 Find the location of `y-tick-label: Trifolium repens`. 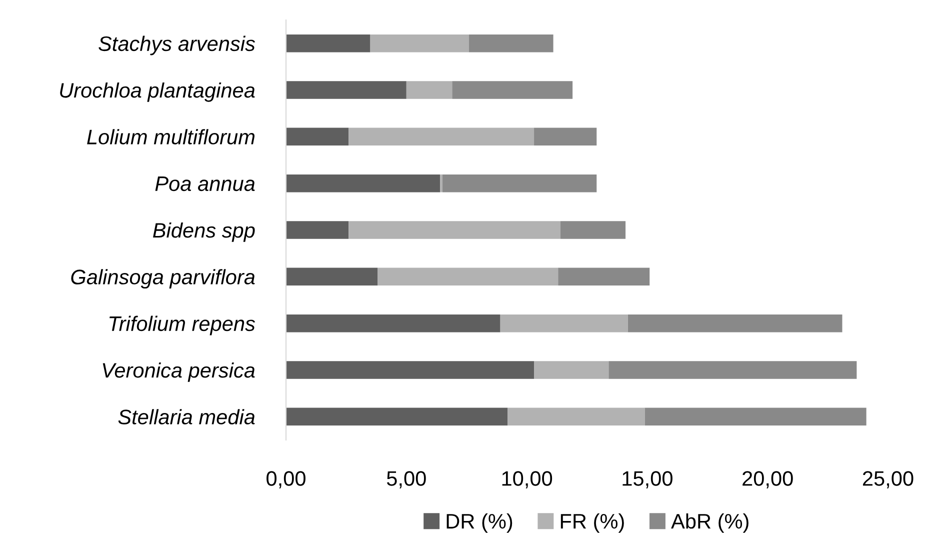

y-tick-label: Trifolium repens is located at coordinates (183, 326).